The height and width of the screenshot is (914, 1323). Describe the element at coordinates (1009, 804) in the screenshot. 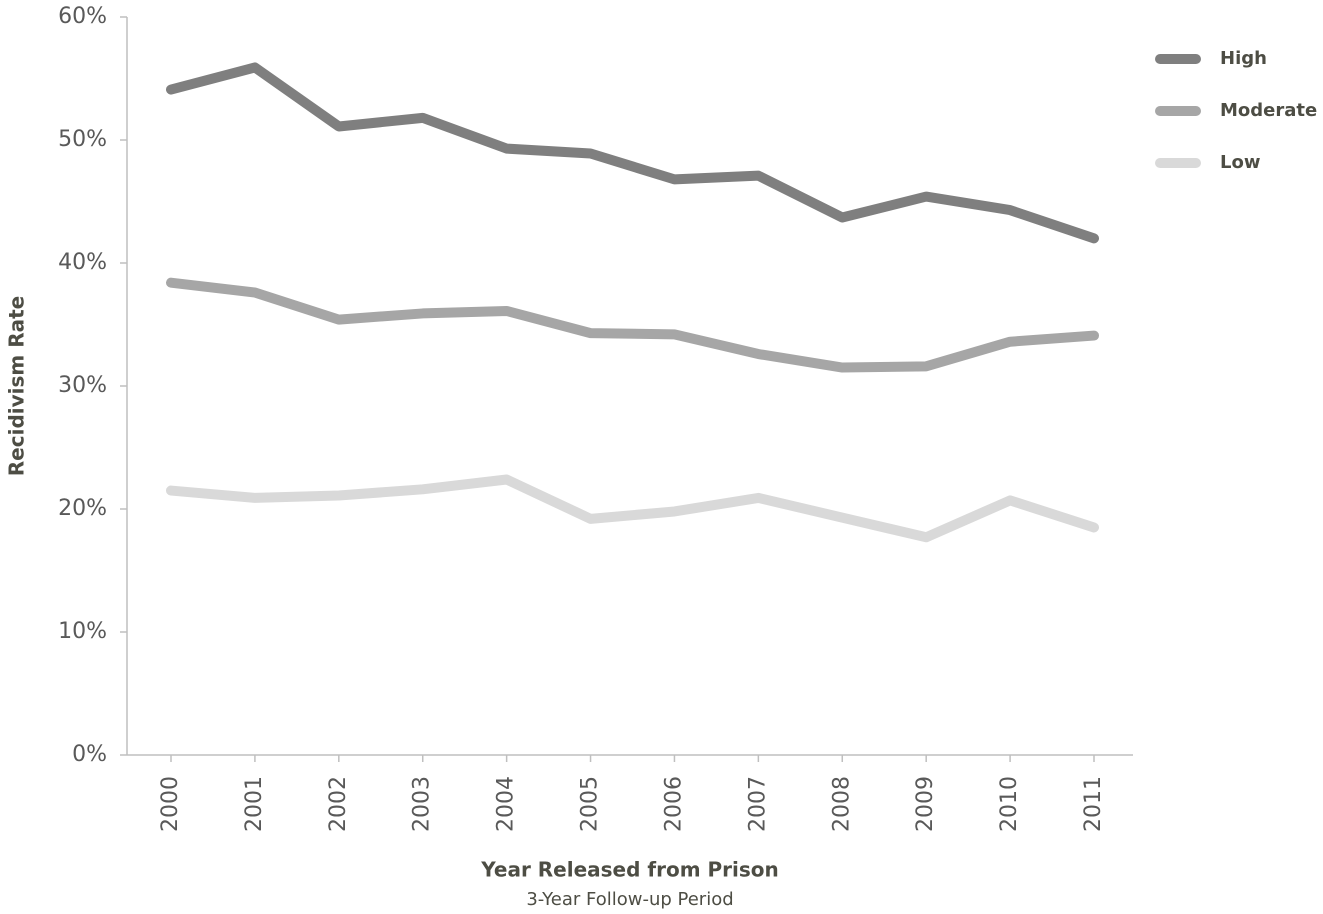

I see `x-tick-label: 2010` at that location.